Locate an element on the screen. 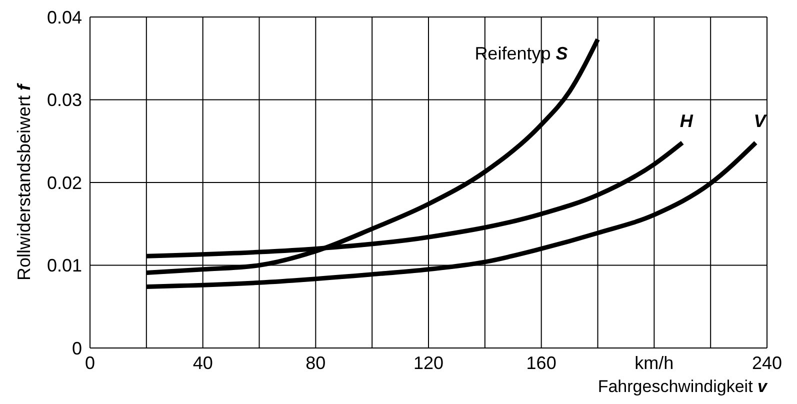  y-tick-label: 0.01 is located at coordinates (64, 266).